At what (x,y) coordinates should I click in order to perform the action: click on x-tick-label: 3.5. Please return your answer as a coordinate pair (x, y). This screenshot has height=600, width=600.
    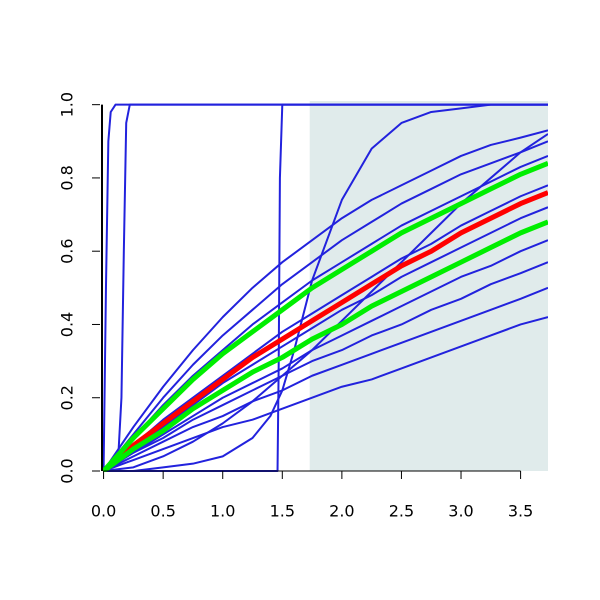
    Looking at the image, I should click on (520, 511).